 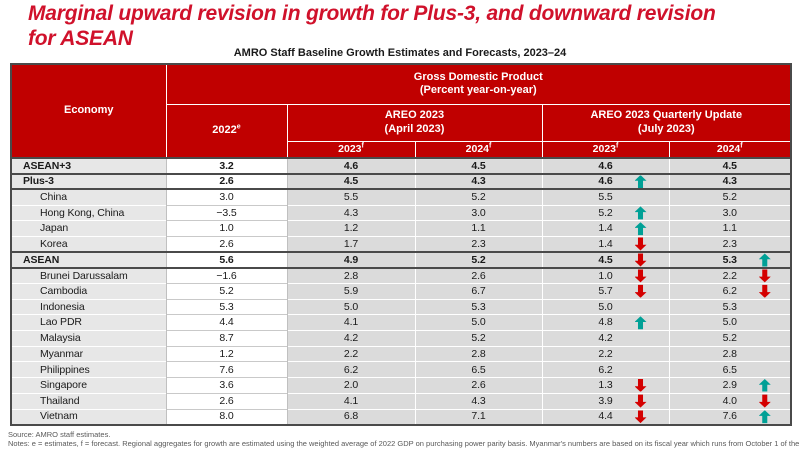 I want to click on header-areo-april: AREO 2023 (April 2023), so click(x=414, y=122).